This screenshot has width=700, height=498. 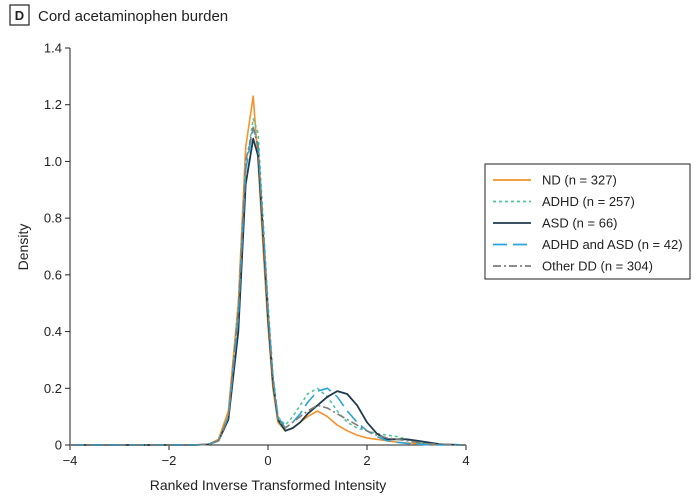 What do you see at coordinates (70, 460) in the screenshot?
I see `x-tick-label: −4` at bounding box center [70, 460].